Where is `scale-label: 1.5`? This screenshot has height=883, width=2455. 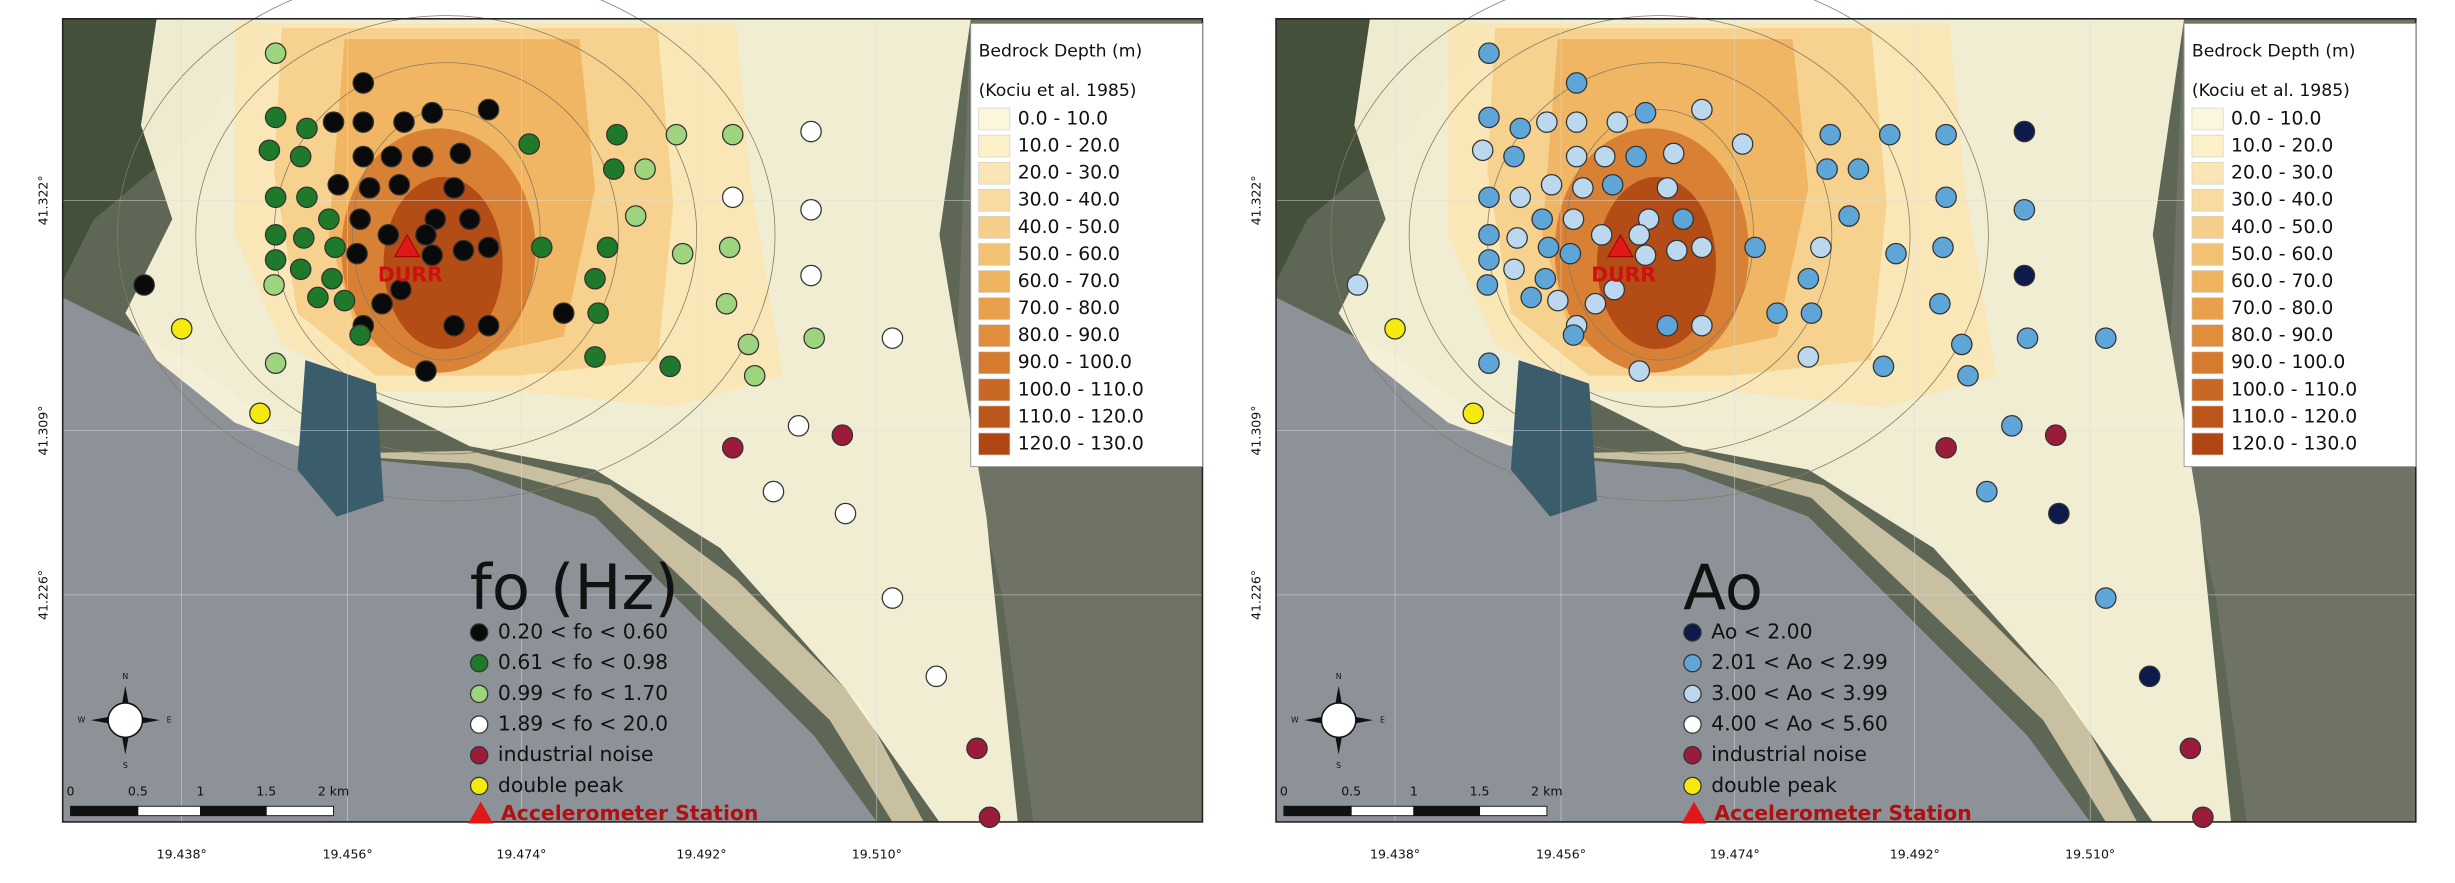 scale-label: 1.5 is located at coordinates (266, 791).